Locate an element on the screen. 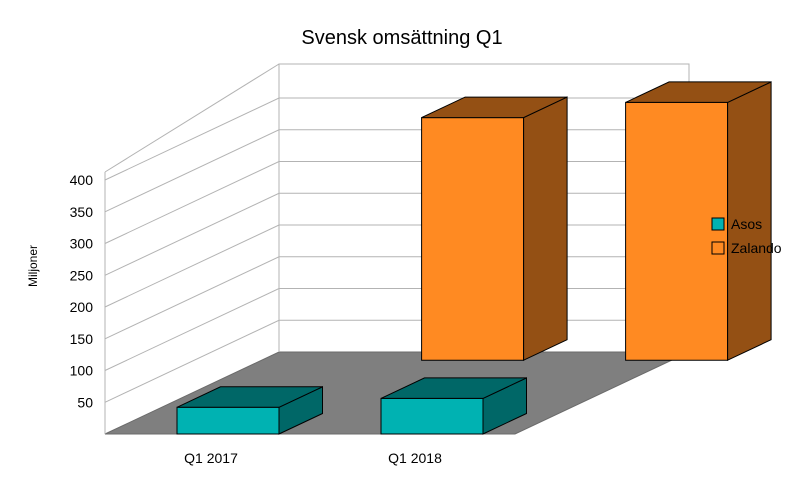 The image size is (805, 480). x-tick-label: Q1 2018 is located at coordinates (415, 458).